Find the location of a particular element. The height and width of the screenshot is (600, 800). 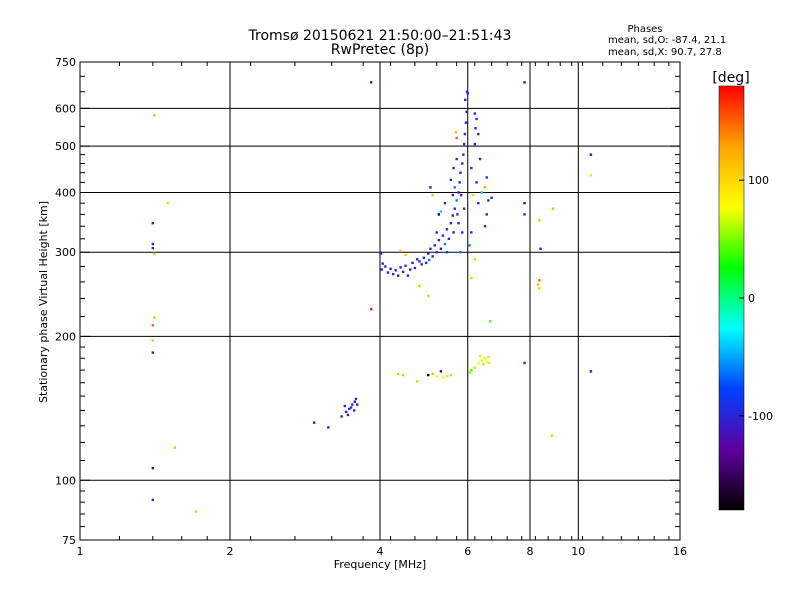

x-tick-label: 16 is located at coordinates (680, 551).